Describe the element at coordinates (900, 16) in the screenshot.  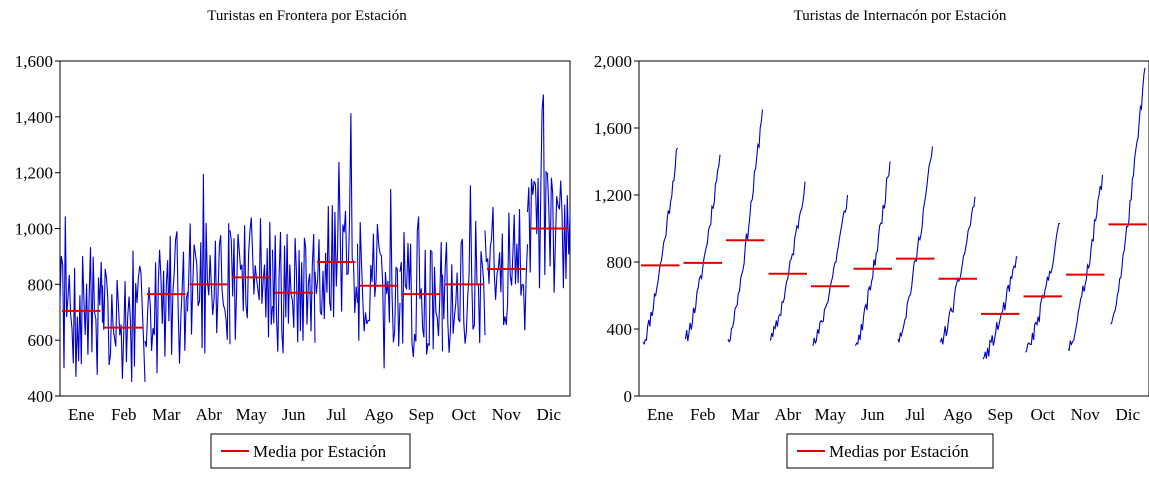
I see `chart-title: Turistas de Internacón por Estación` at that location.